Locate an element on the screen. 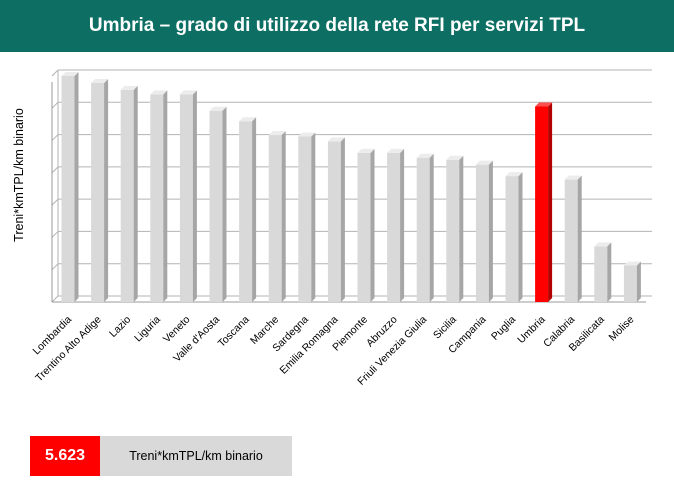 This screenshot has height=482, width=674. x-tick-label: Liguria is located at coordinates (147, 329).